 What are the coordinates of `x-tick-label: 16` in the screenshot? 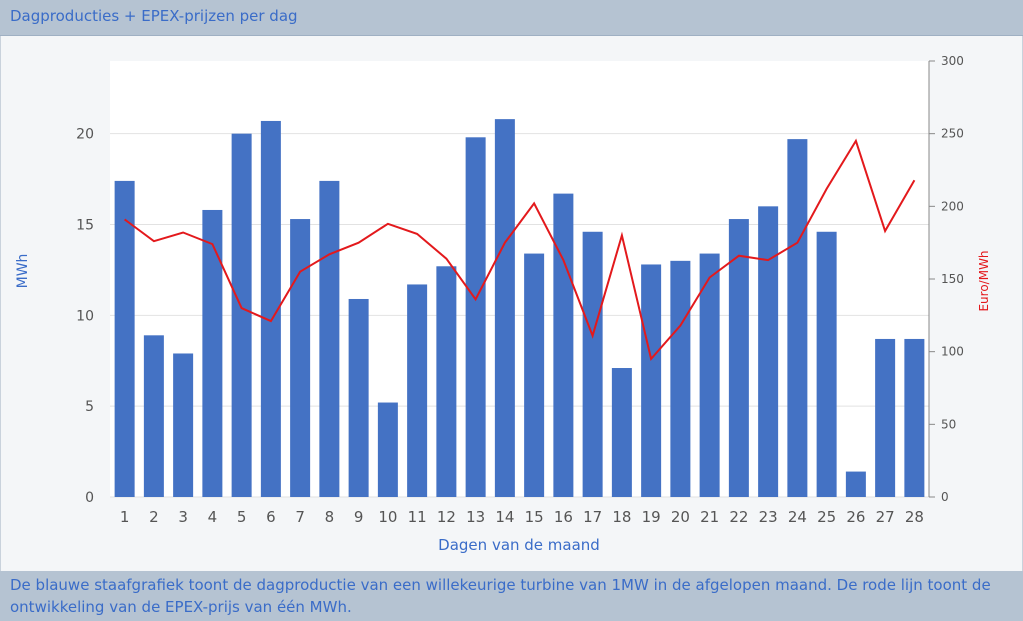 It's located at (563, 517).